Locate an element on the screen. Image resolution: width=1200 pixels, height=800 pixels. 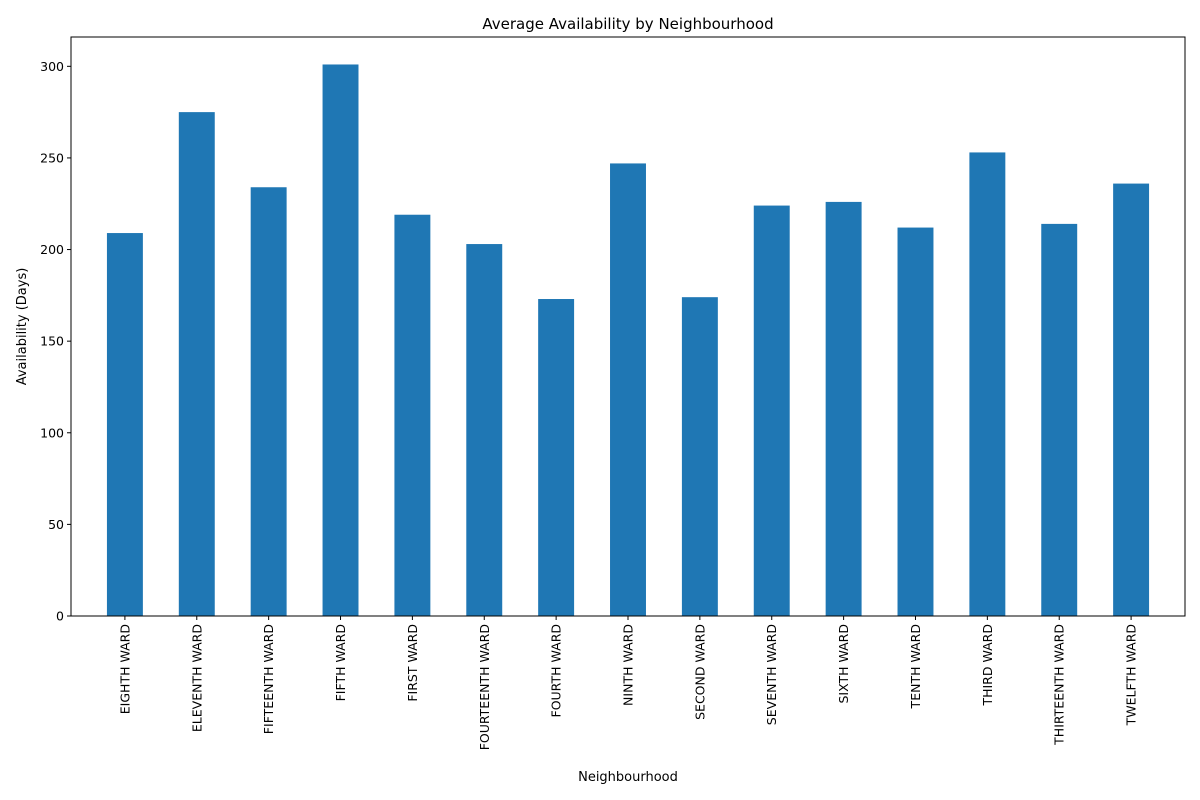
x-tick-label: SEVENTH WARD is located at coordinates (771, 674).